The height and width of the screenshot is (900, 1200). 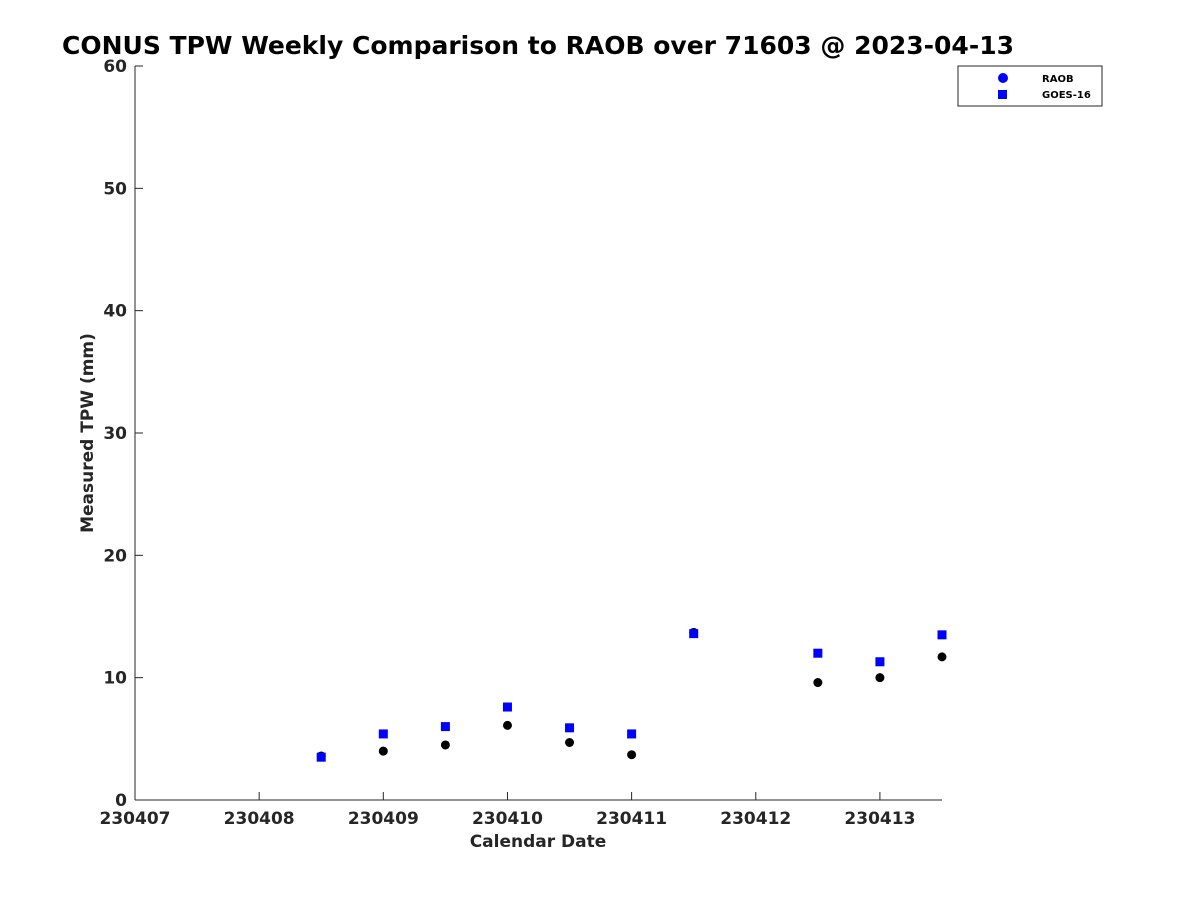 I want to click on x-tick-label: 230413, so click(x=879, y=819).